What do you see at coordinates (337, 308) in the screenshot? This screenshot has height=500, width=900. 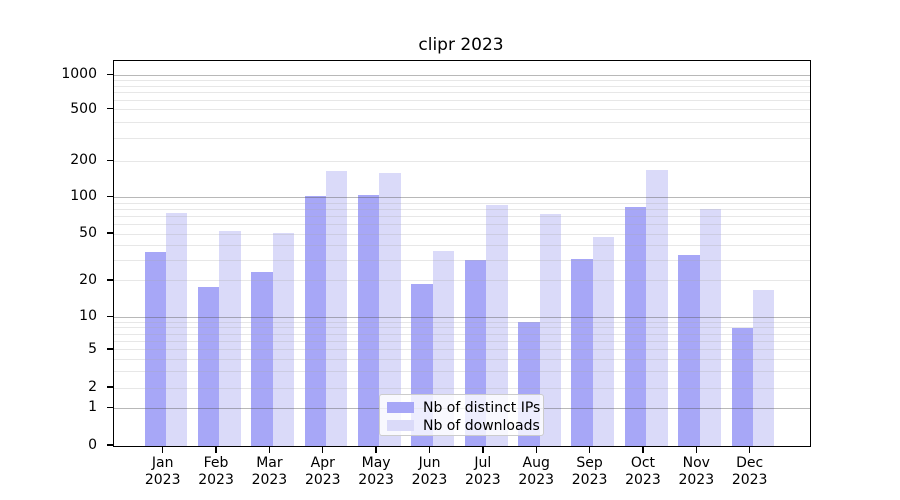 I see `bar-nb-of-downloads-apr` at bounding box center [337, 308].